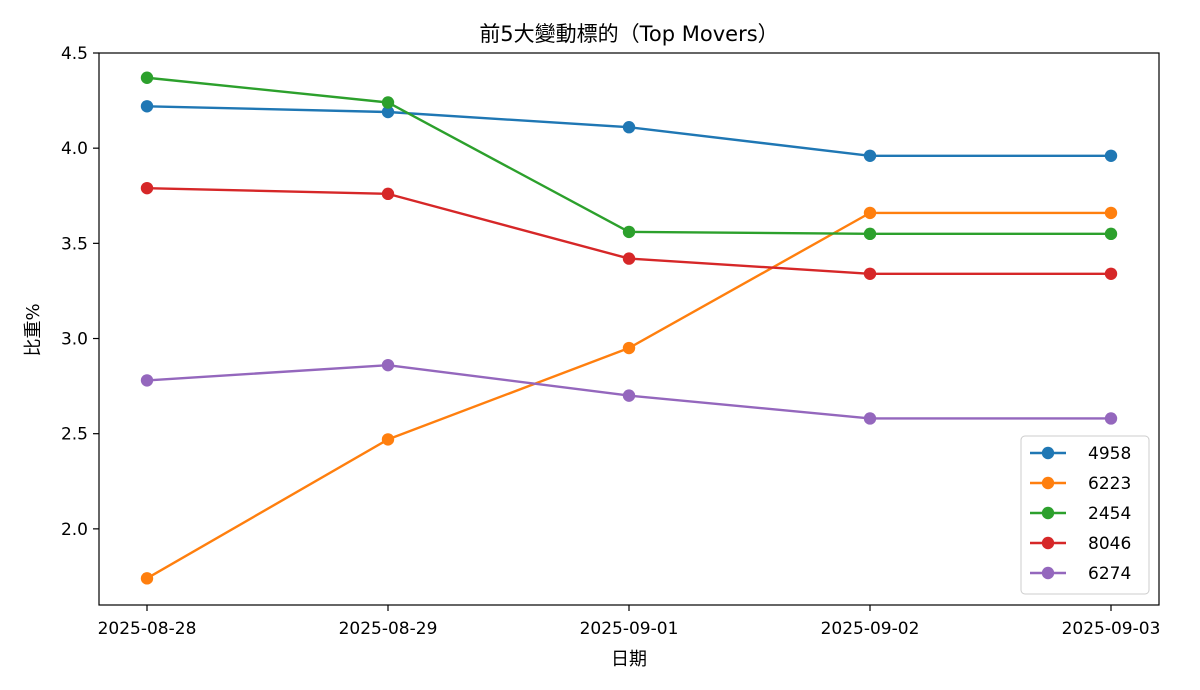  What do you see at coordinates (74, 530) in the screenshot?
I see `y-tick-label: 2.0` at bounding box center [74, 530].